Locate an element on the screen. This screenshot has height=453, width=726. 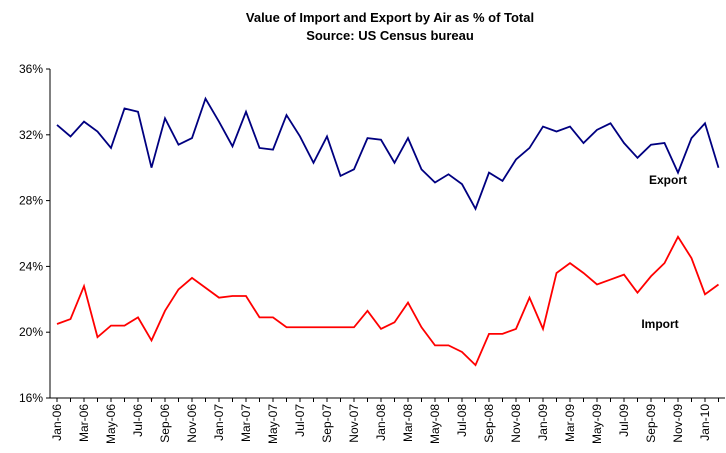
y-tick-label: 16% is located at coordinates (31, 398).